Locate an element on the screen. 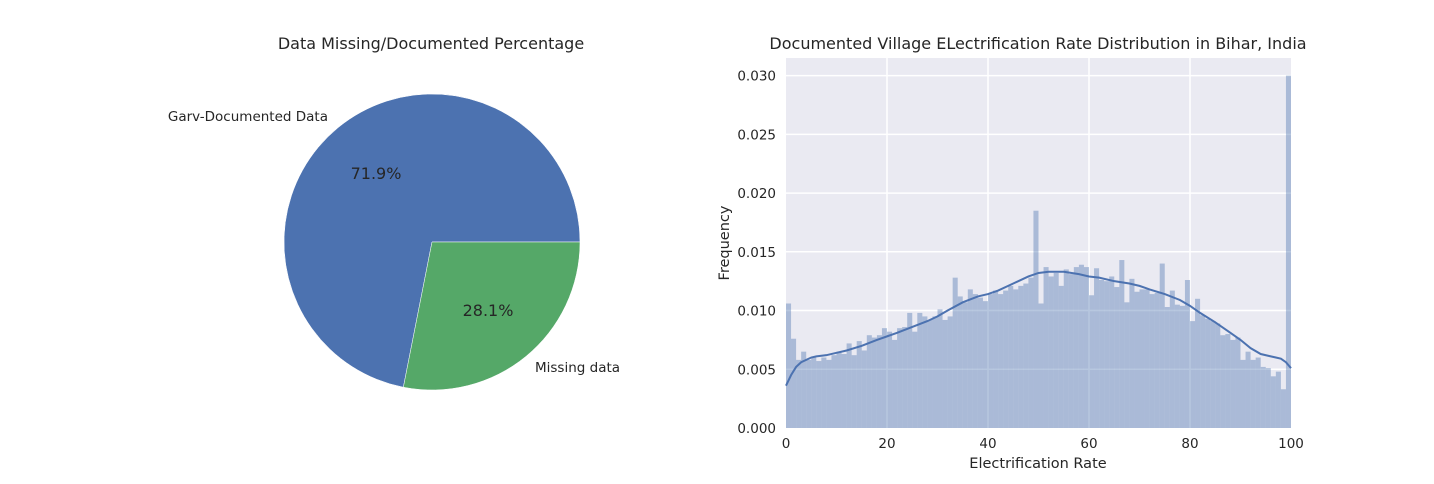  x-tick-label: 20 is located at coordinates (886, 444).